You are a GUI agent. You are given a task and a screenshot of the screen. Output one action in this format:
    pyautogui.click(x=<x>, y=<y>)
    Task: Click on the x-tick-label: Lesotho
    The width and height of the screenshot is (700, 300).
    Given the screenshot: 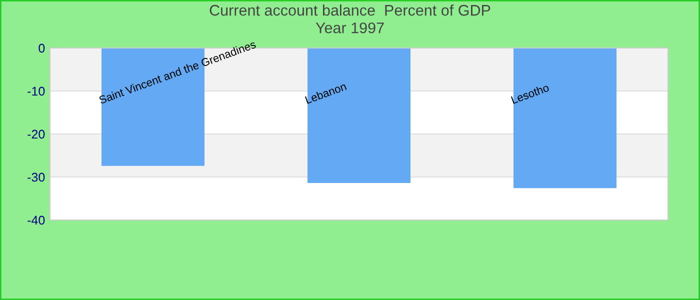 What is the action you would take?
    pyautogui.click(x=530, y=93)
    